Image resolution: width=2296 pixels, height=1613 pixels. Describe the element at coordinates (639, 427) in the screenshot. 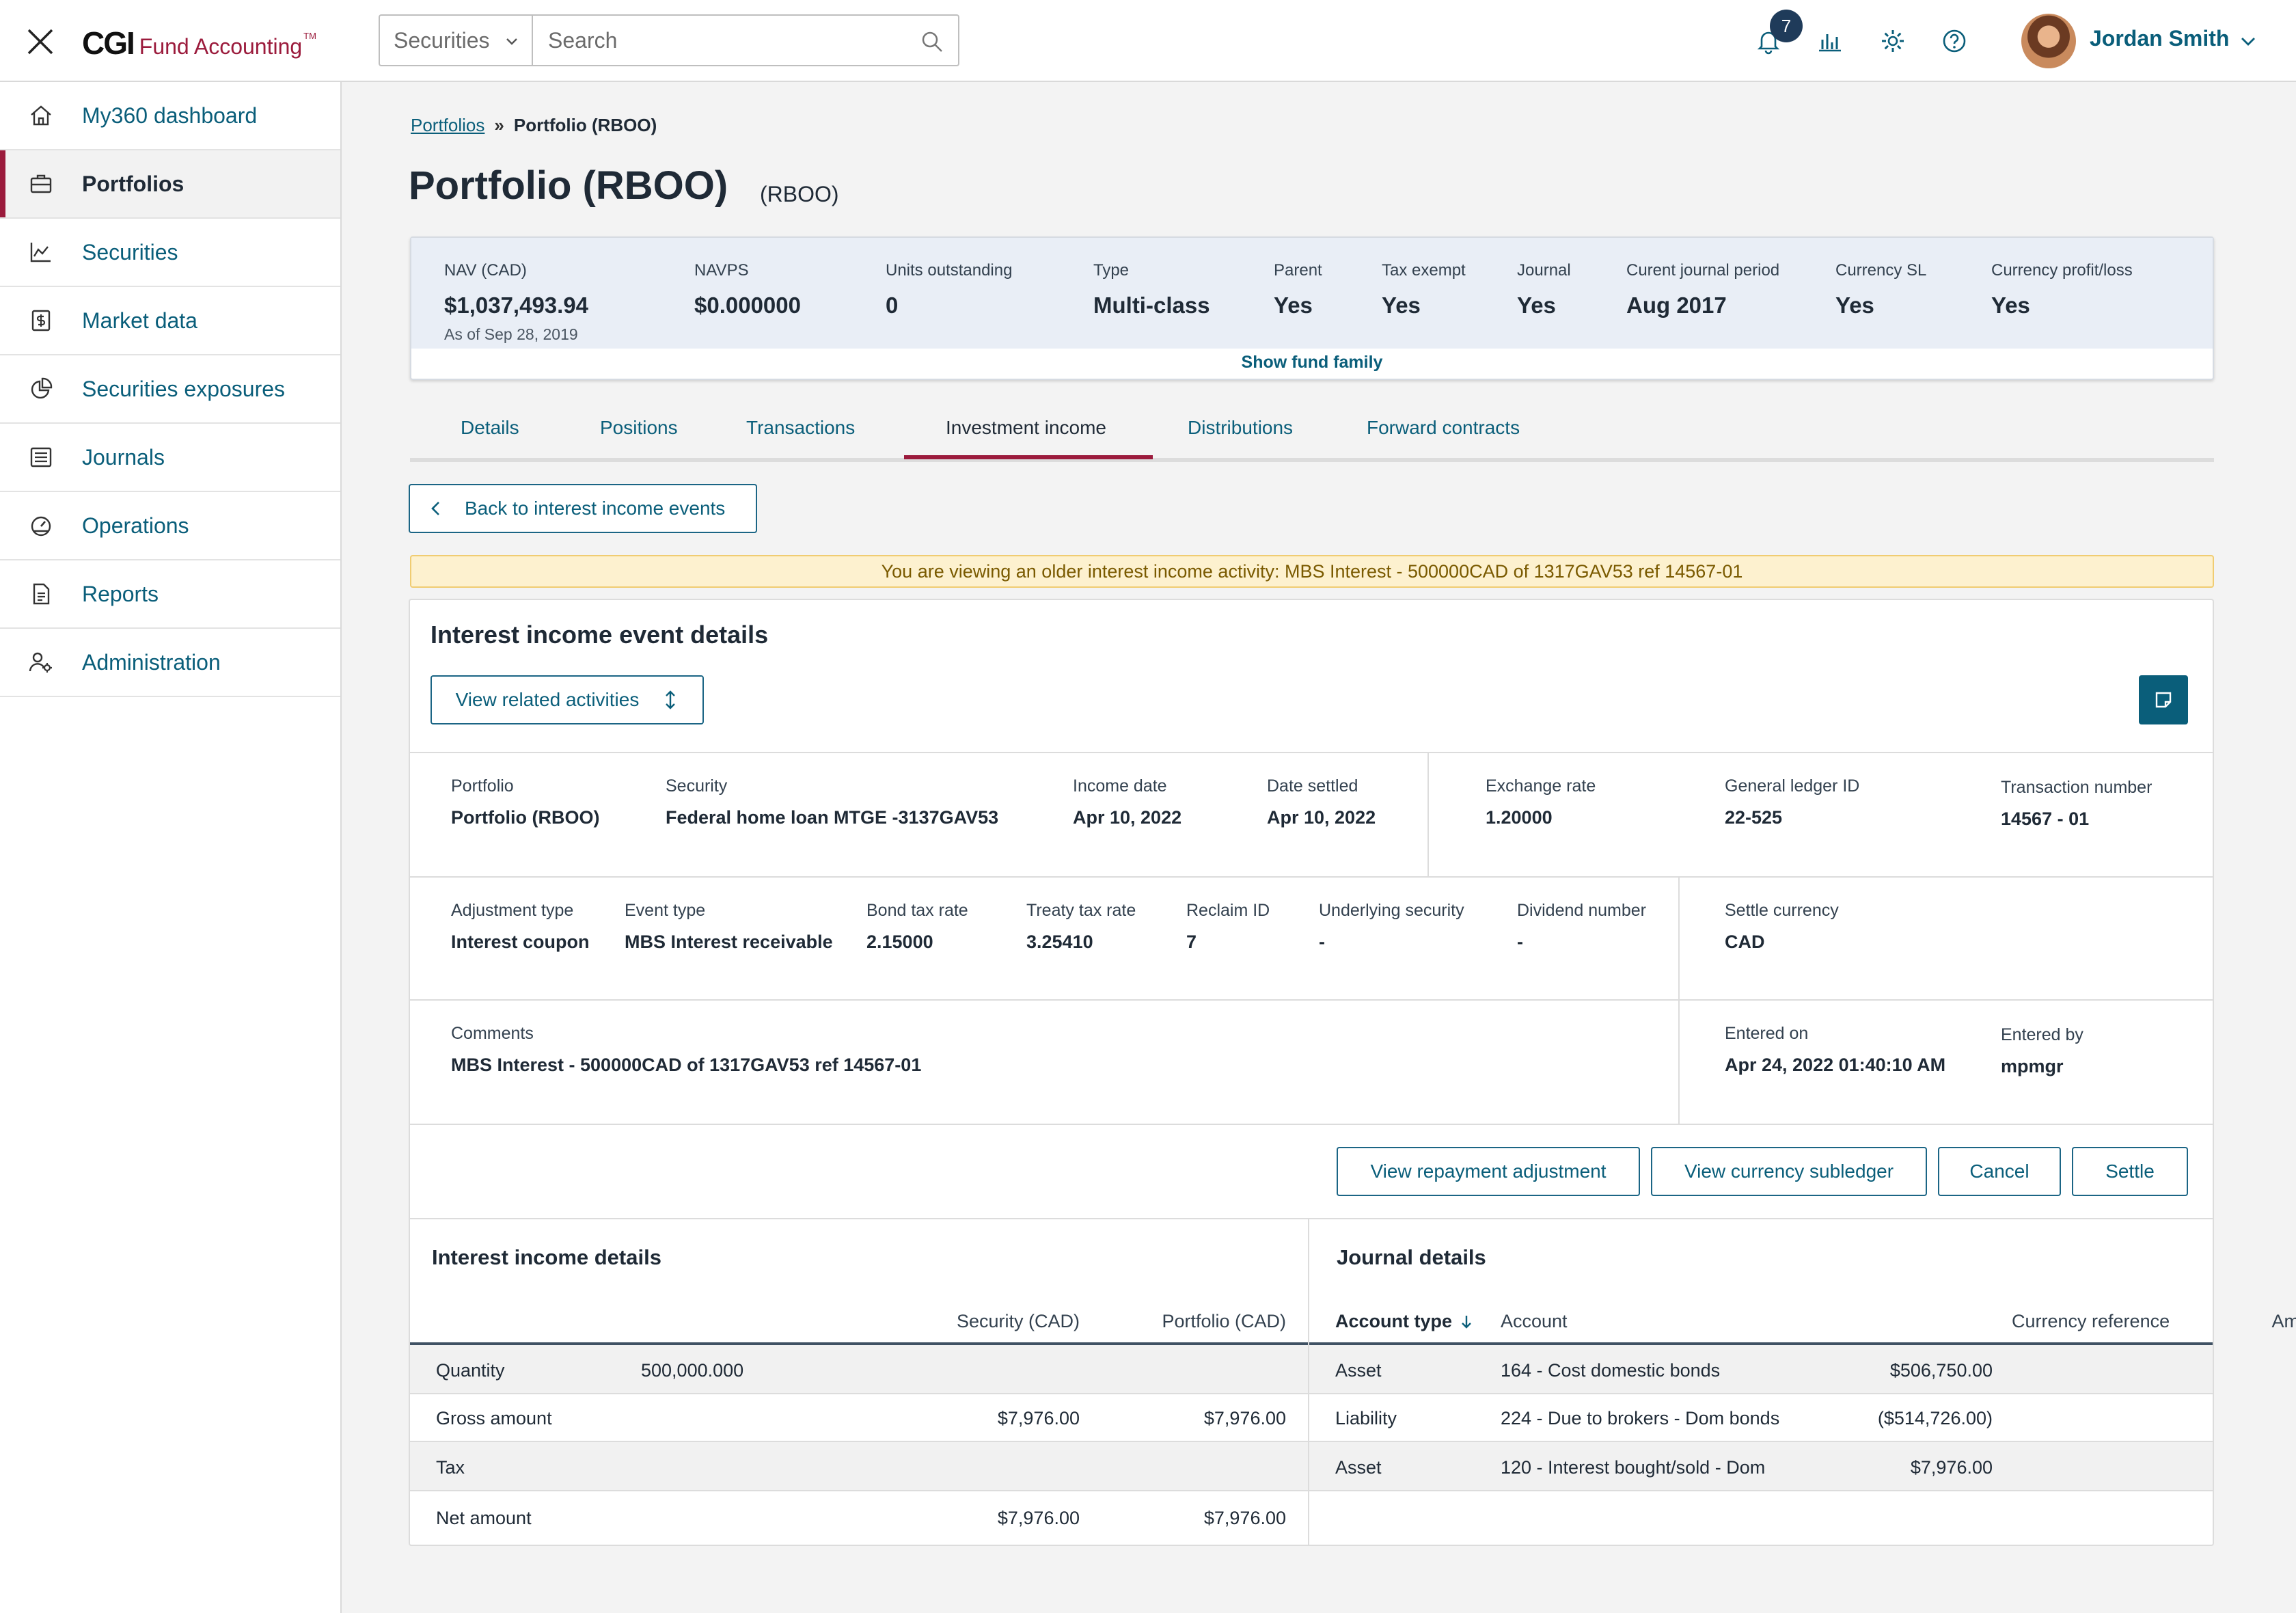

I see `tab-positions: Positions` at that location.